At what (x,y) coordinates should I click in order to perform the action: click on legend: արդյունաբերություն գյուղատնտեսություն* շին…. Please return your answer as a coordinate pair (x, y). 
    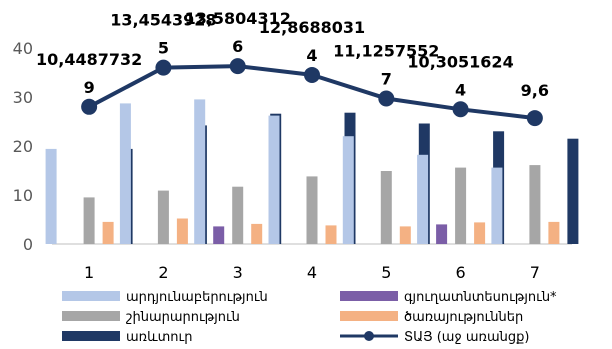
    Looking at the image, I should click on (309, 317).